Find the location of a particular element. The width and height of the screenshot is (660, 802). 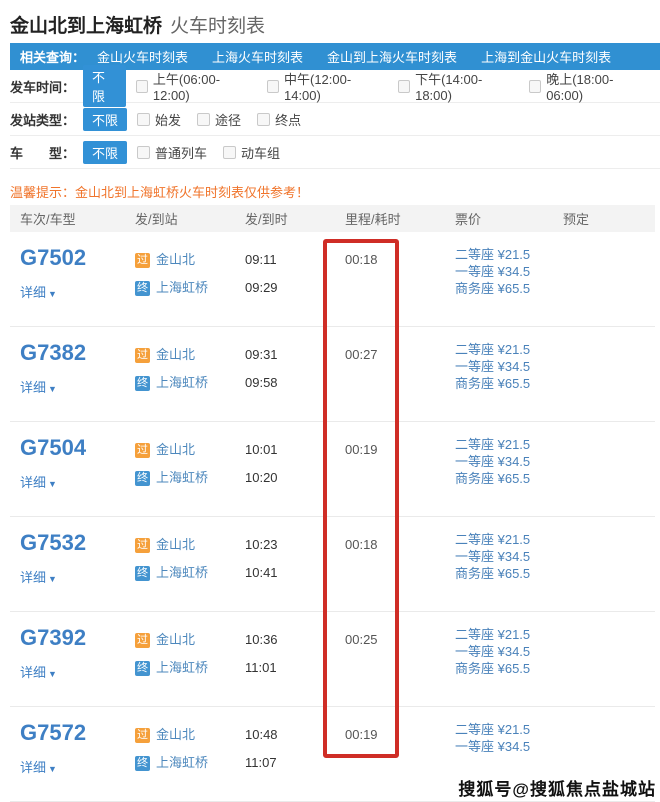

filter-option-terminus: 终点 is located at coordinates (279, 119).